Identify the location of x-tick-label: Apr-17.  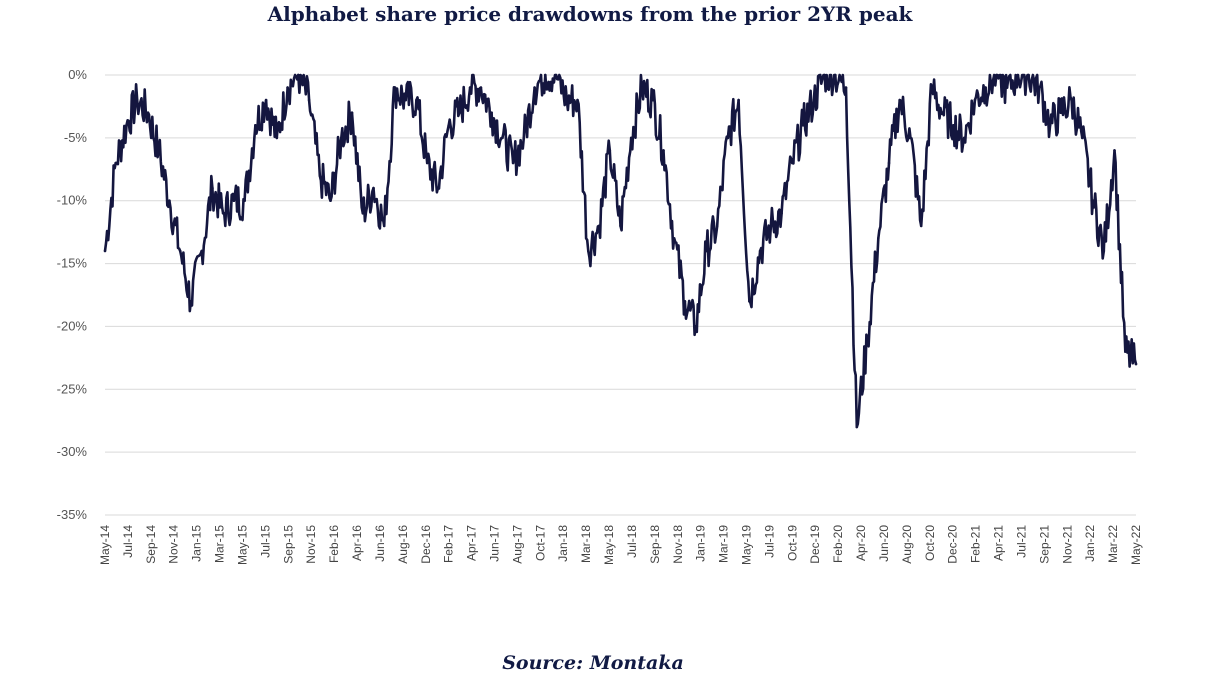
(472, 543).